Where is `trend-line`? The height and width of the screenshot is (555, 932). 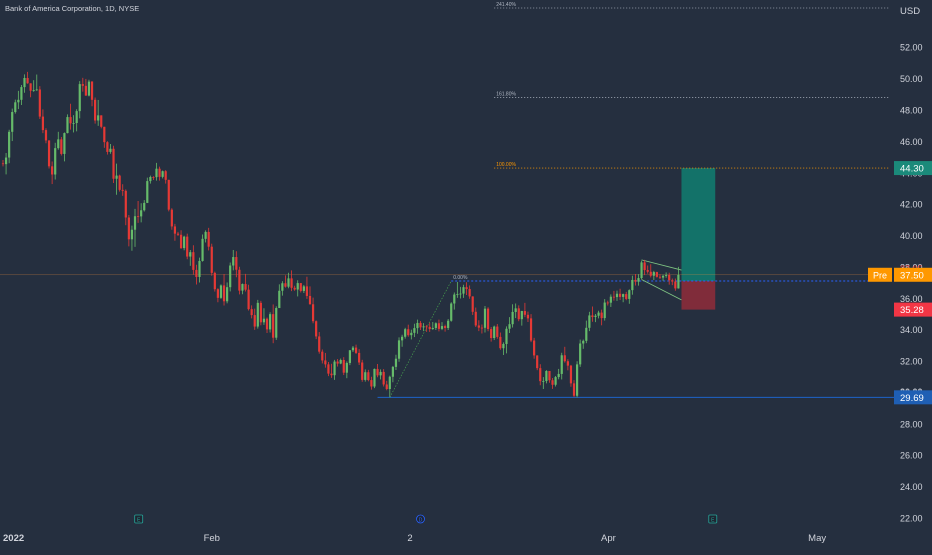 trend-line is located at coordinates (420, 339).